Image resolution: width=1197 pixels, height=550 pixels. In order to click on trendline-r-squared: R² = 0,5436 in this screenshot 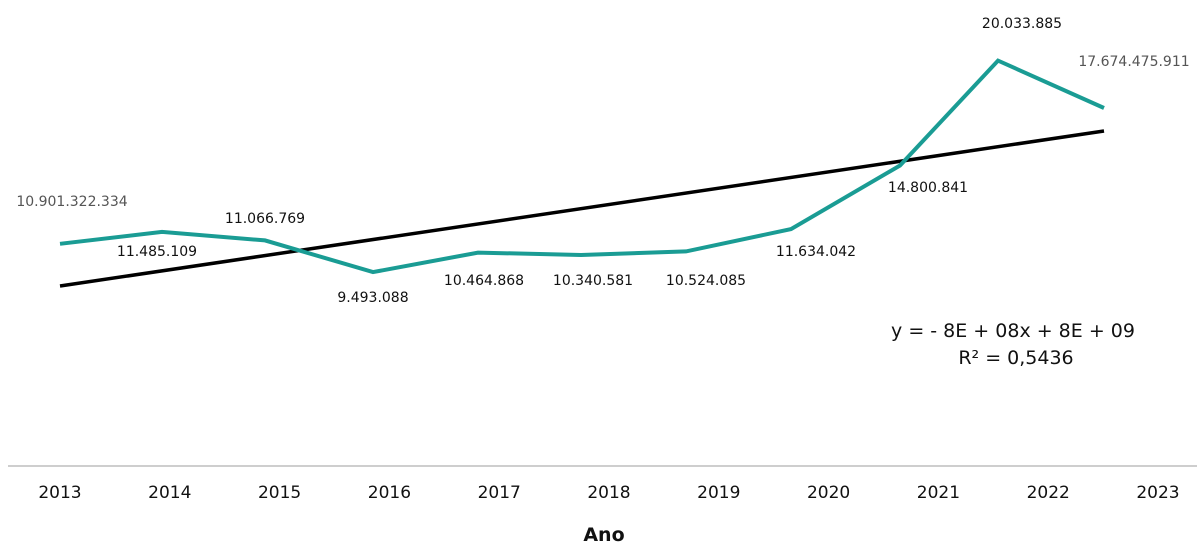, I will do `click(1015, 358)`.